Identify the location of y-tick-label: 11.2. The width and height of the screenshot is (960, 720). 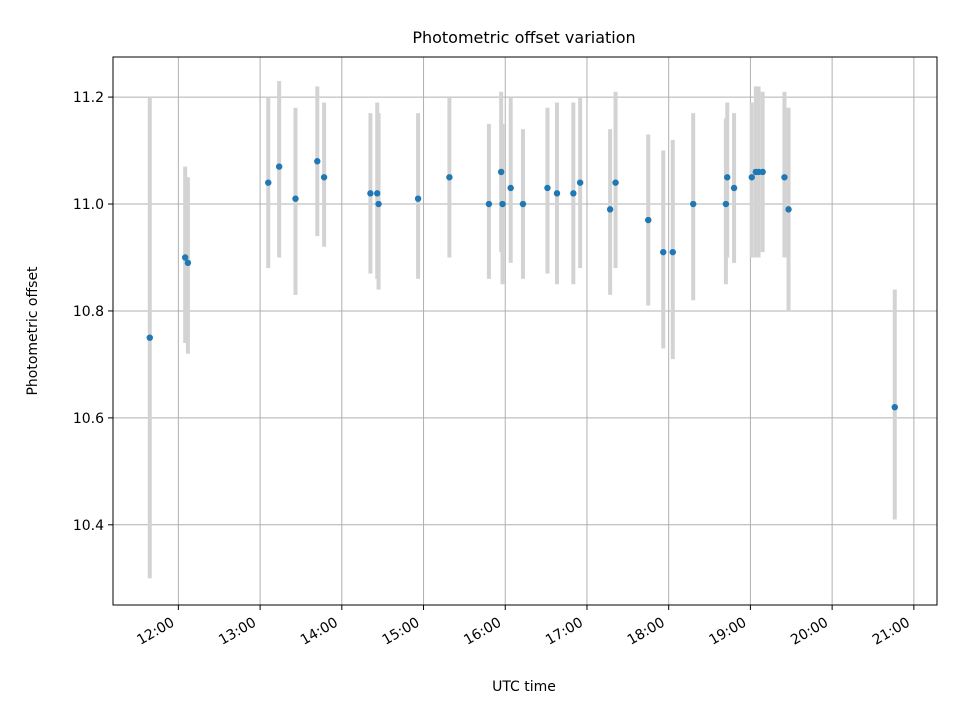
(88, 98).